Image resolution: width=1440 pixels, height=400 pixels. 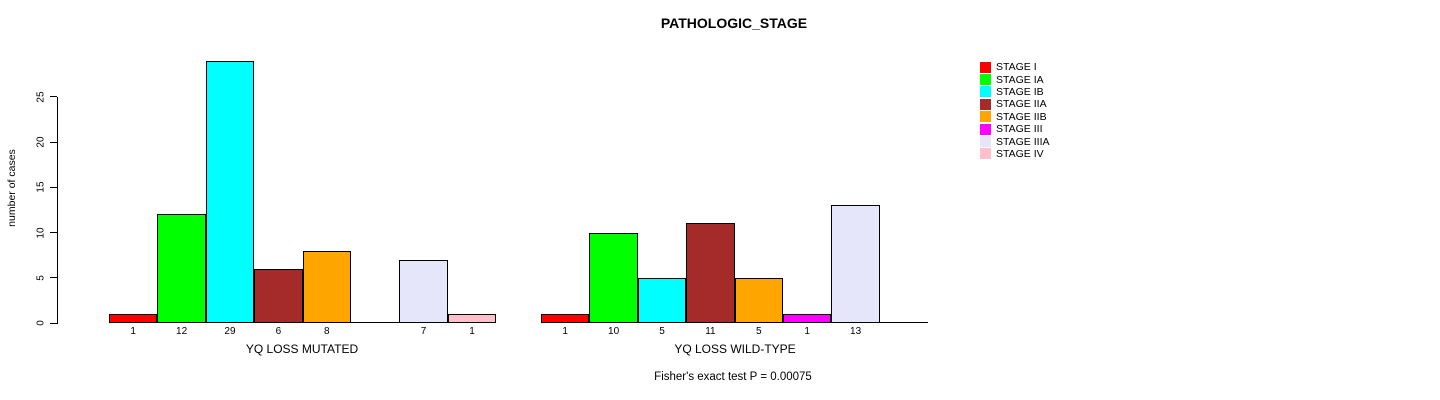 I want to click on legend-item-stage-iii: STAGE III, so click(x=1014, y=129).